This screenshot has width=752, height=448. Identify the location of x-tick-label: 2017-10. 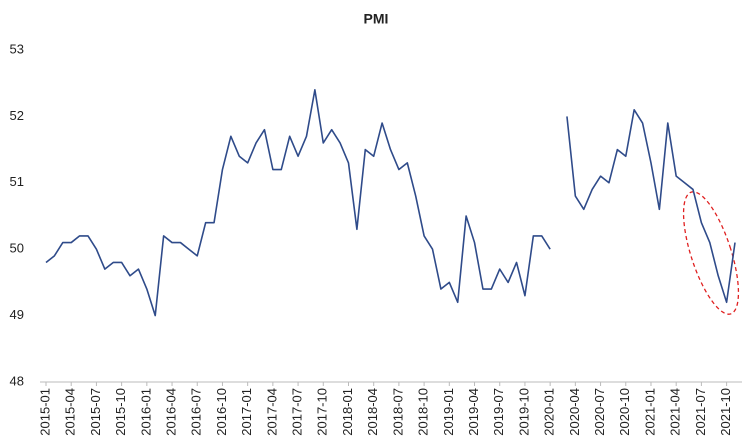
(322, 412).